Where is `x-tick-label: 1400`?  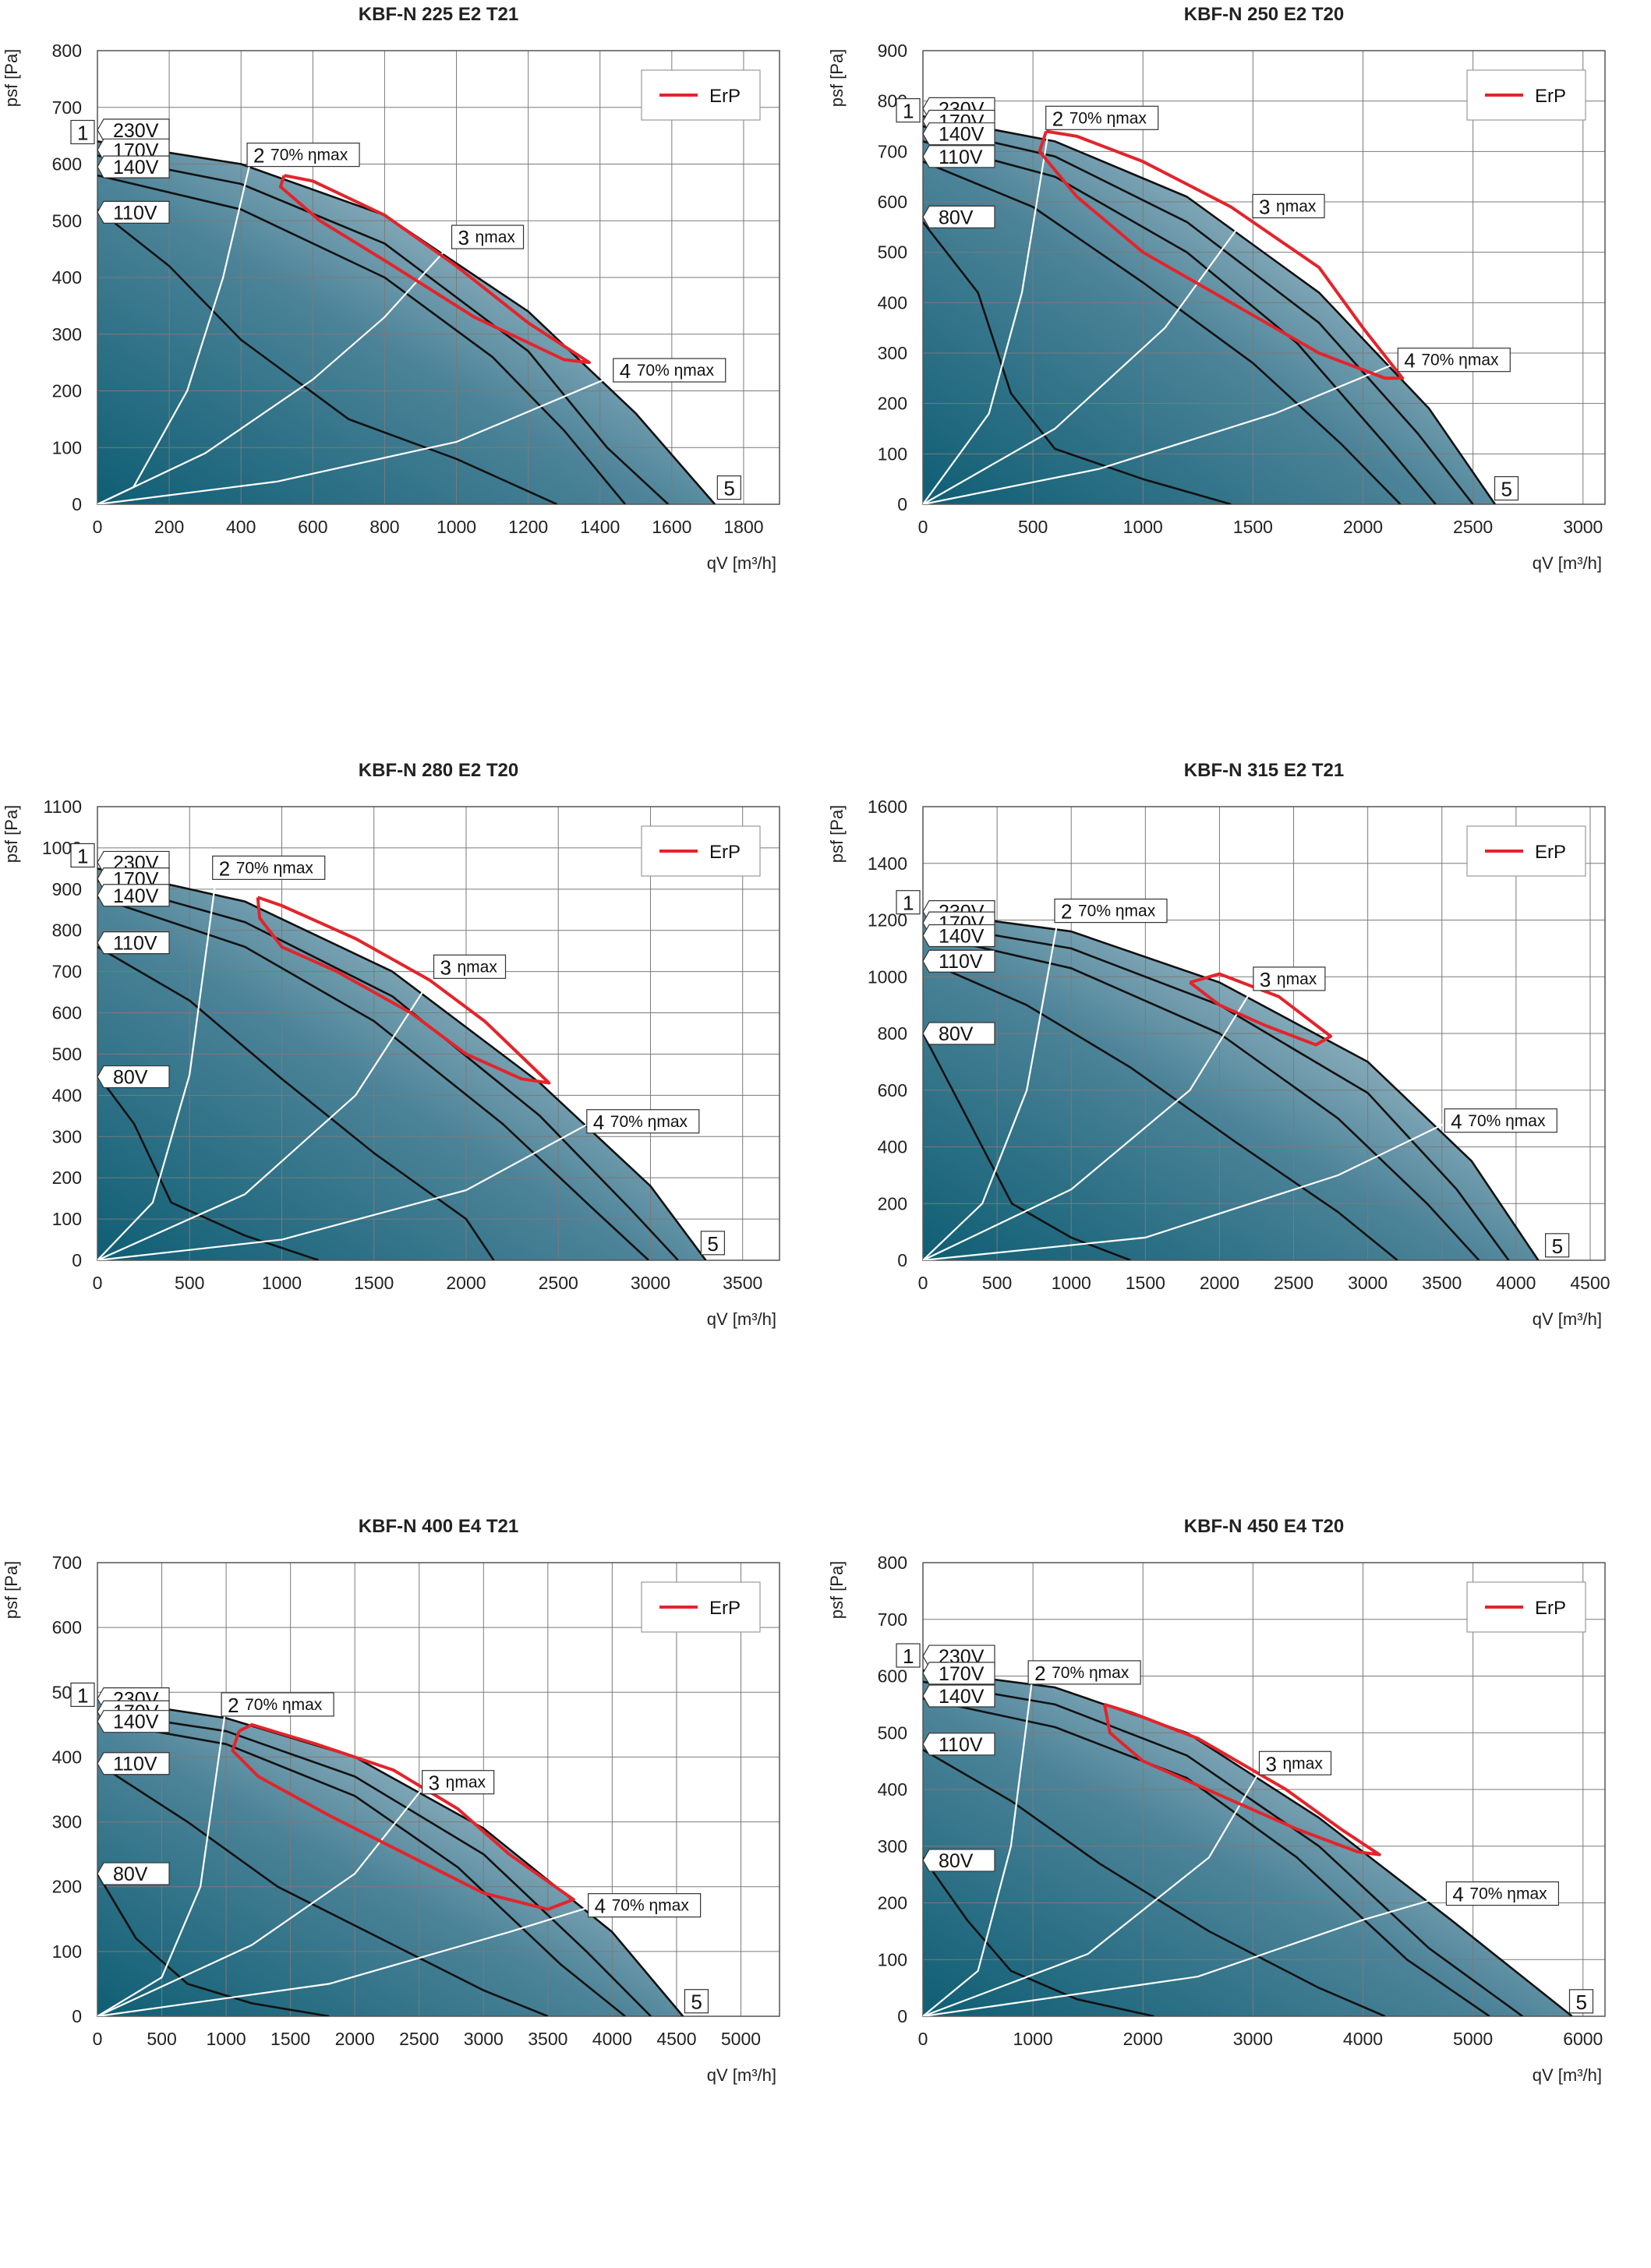
x-tick-label: 1400 is located at coordinates (600, 527).